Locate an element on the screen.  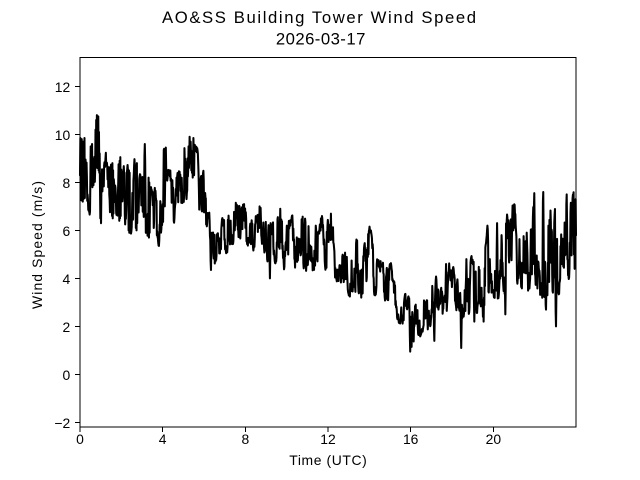
svg-text: 2026-03-17 is located at coordinates (321, 39).